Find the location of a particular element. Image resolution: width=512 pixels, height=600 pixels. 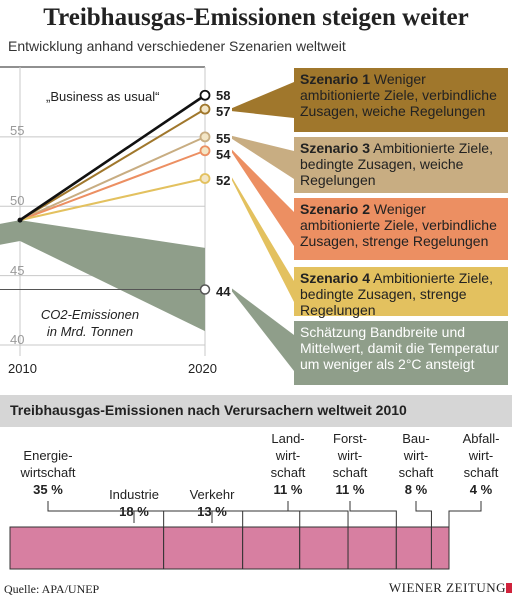

x-tick-2020: 2020 is located at coordinates (202, 368).